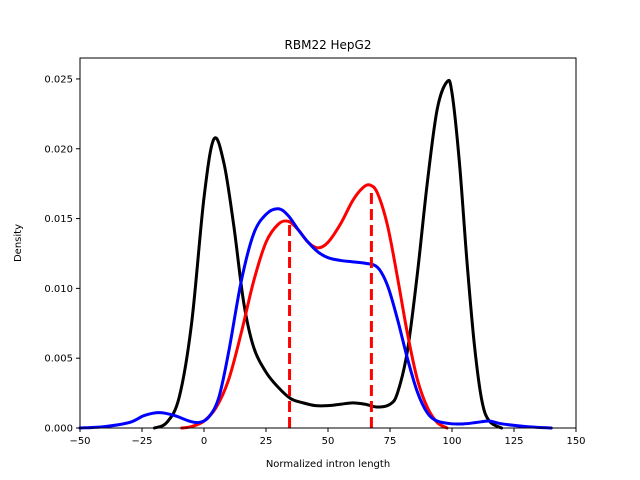  I want to click on x-tick-label: 150, so click(575, 441).